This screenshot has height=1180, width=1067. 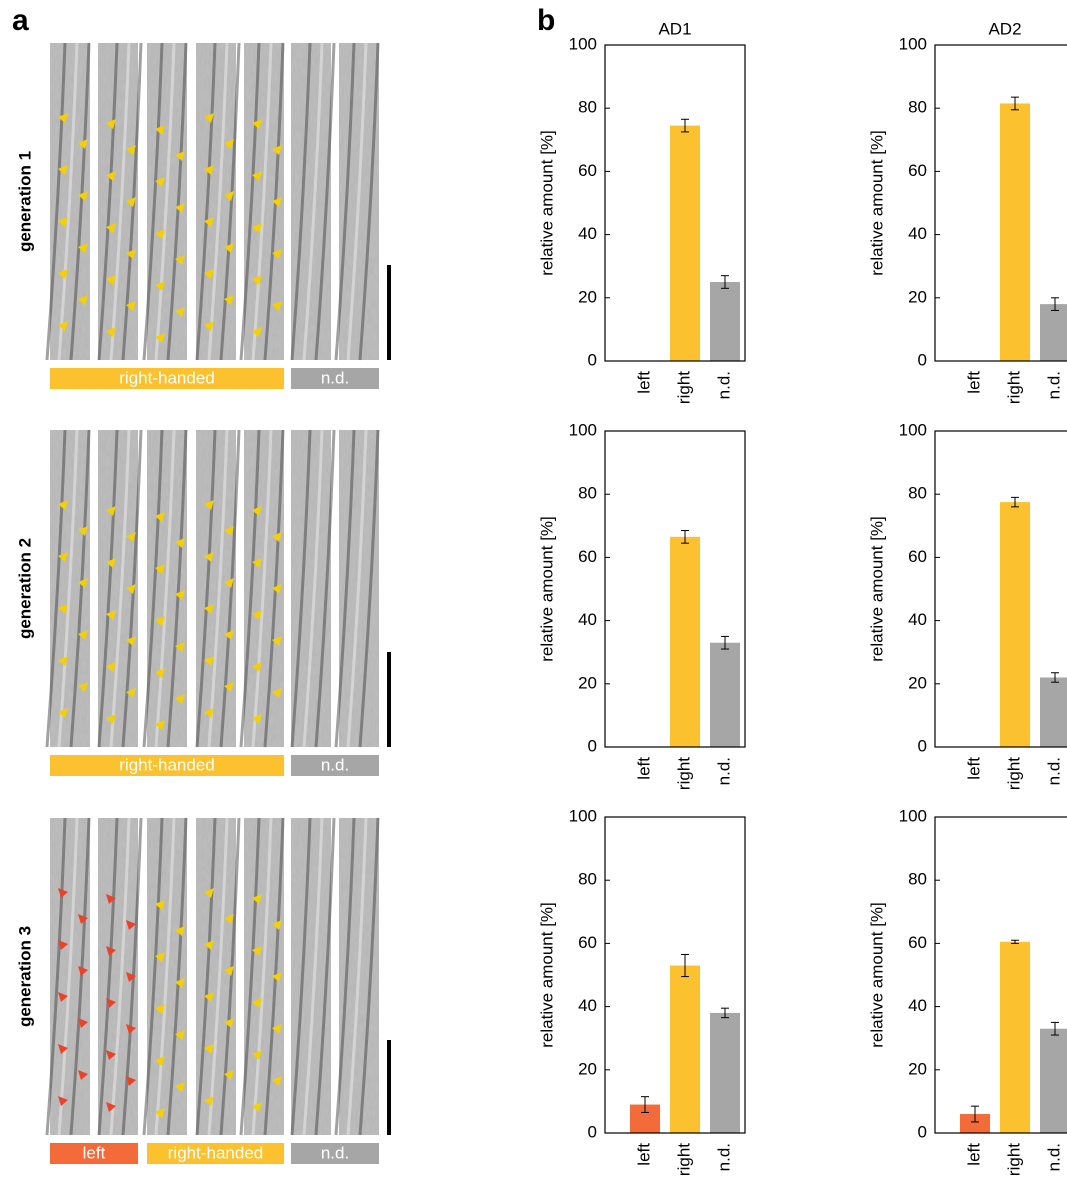 I want to click on chart-title: AD2, so click(x=1004, y=28).